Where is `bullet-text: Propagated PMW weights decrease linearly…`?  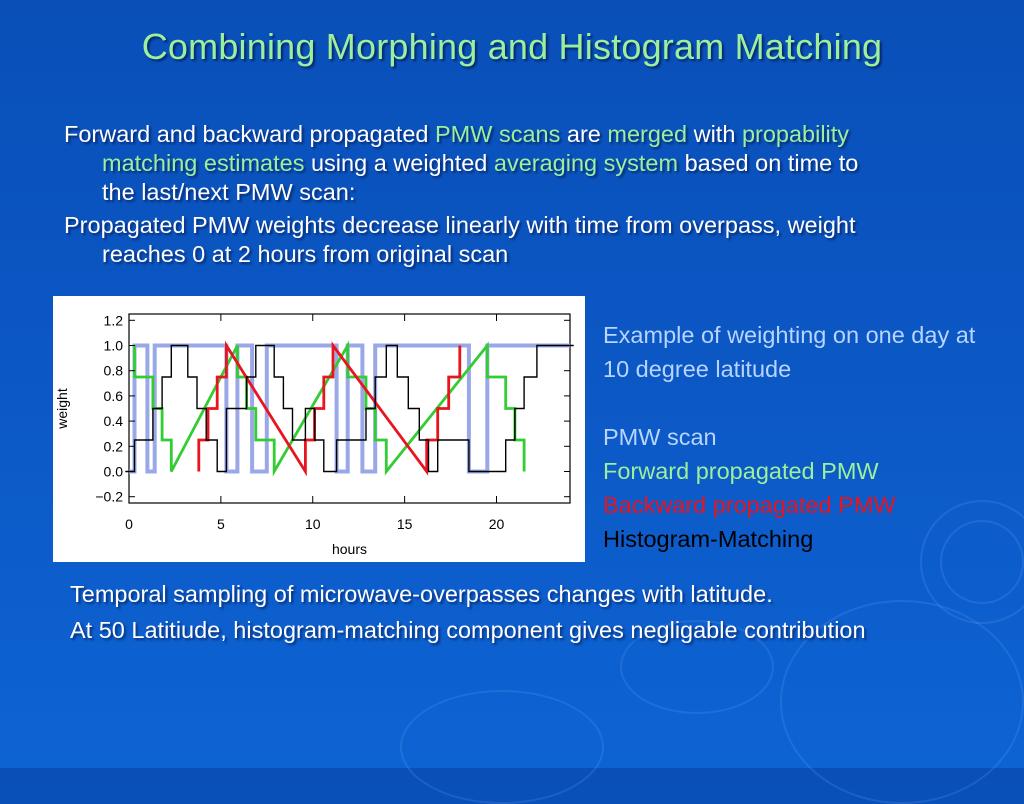 bullet-text: Propagated PMW weights decrease linearly… is located at coordinates (460, 239).